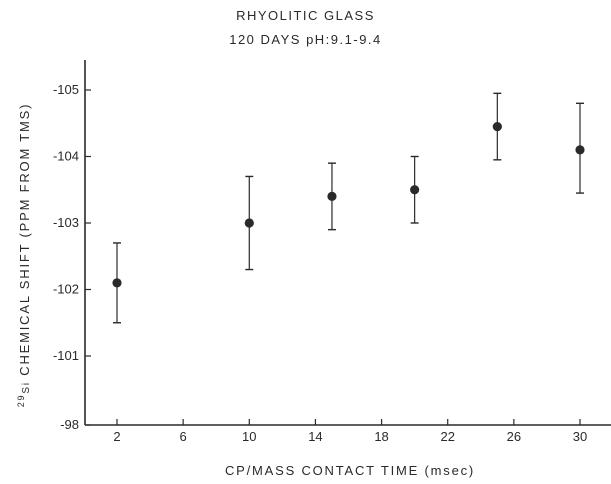  Describe the element at coordinates (183, 436) in the screenshot. I see `x-tick-label: 6` at that location.